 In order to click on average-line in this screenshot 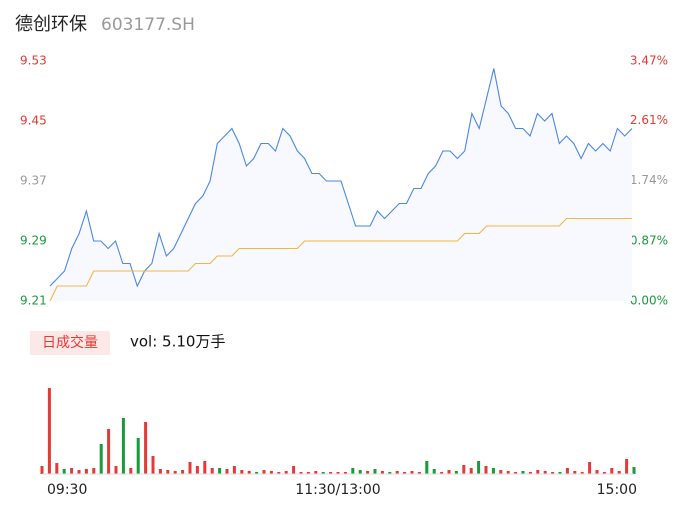, I will do `click(340, 259)`.